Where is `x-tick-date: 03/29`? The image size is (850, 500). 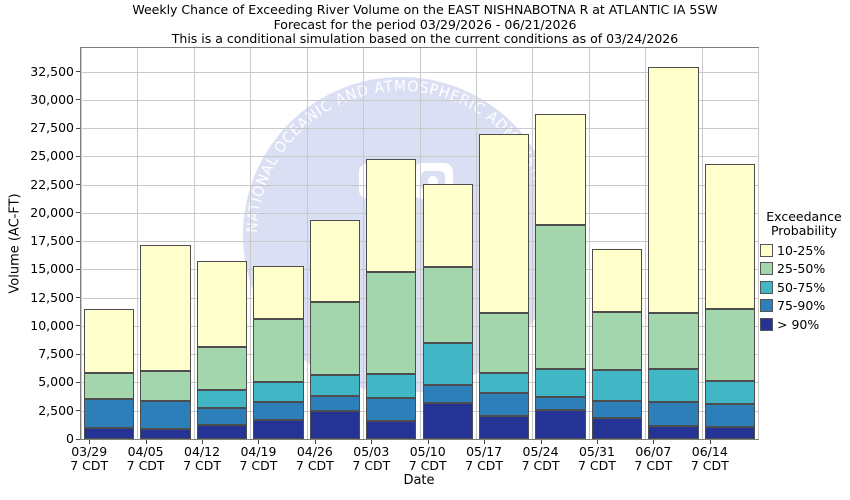 x-tick-date: 03/29 is located at coordinates (89, 451).